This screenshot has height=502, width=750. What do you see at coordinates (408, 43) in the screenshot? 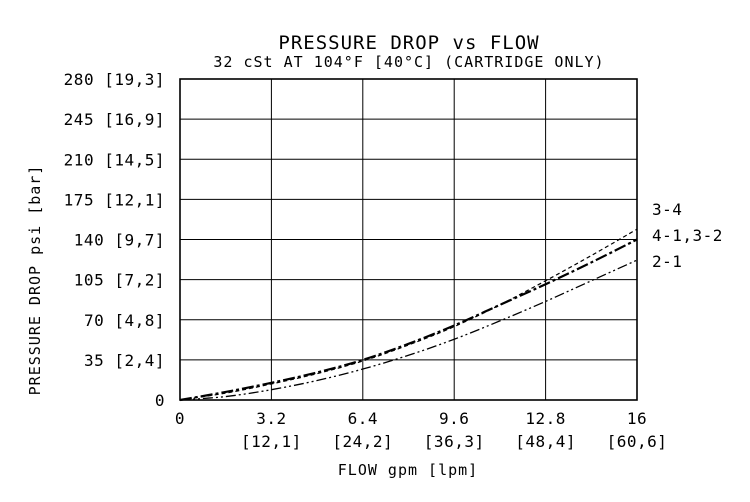
I see `chart-title: PRESSURE DROP vs FLOW` at bounding box center [408, 43].